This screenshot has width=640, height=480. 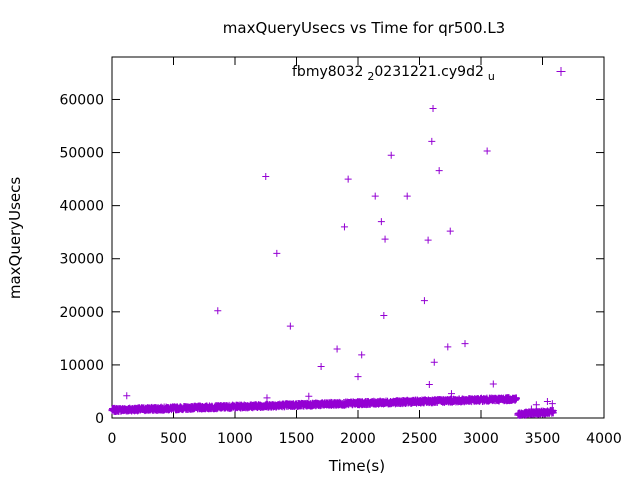 What do you see at coordinates (327, 72) in the screenshot?
I see `legend-label-part-1: fbmy8032` at bounding box center [327, 72].